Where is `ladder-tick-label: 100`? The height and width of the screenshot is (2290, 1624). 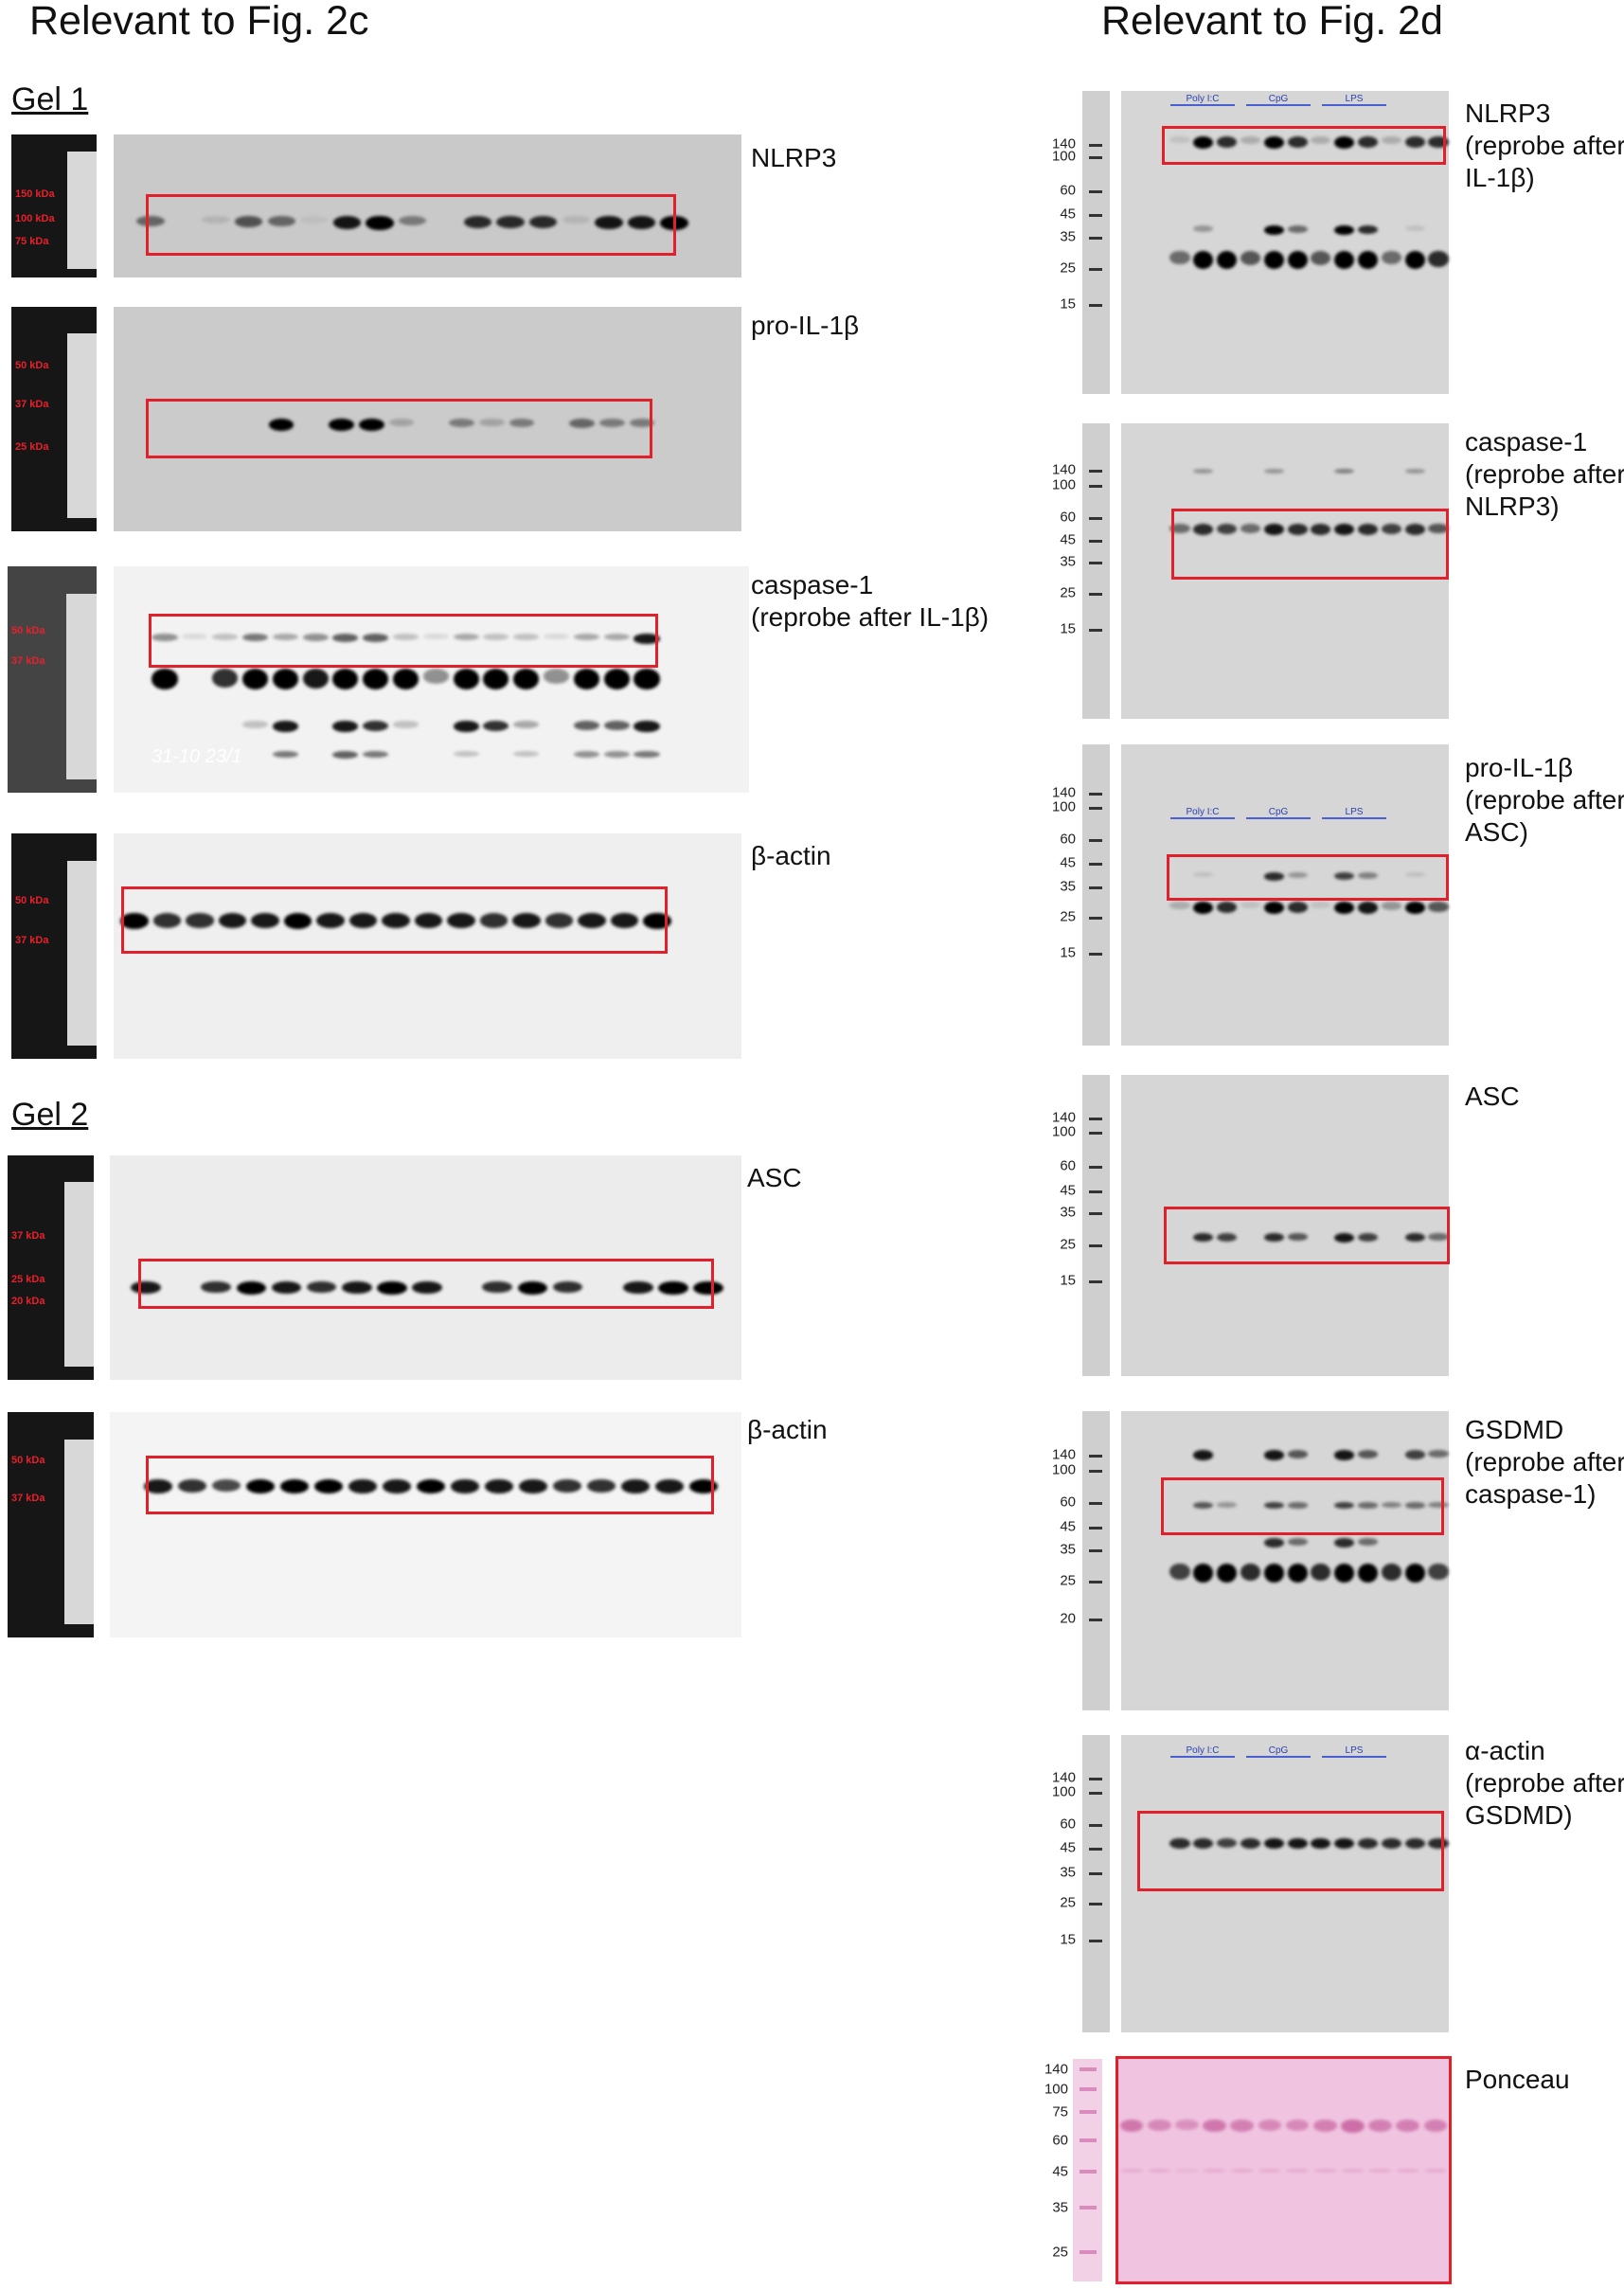
ladder-tick-label: 100 is located at coordinates (1064, 156).